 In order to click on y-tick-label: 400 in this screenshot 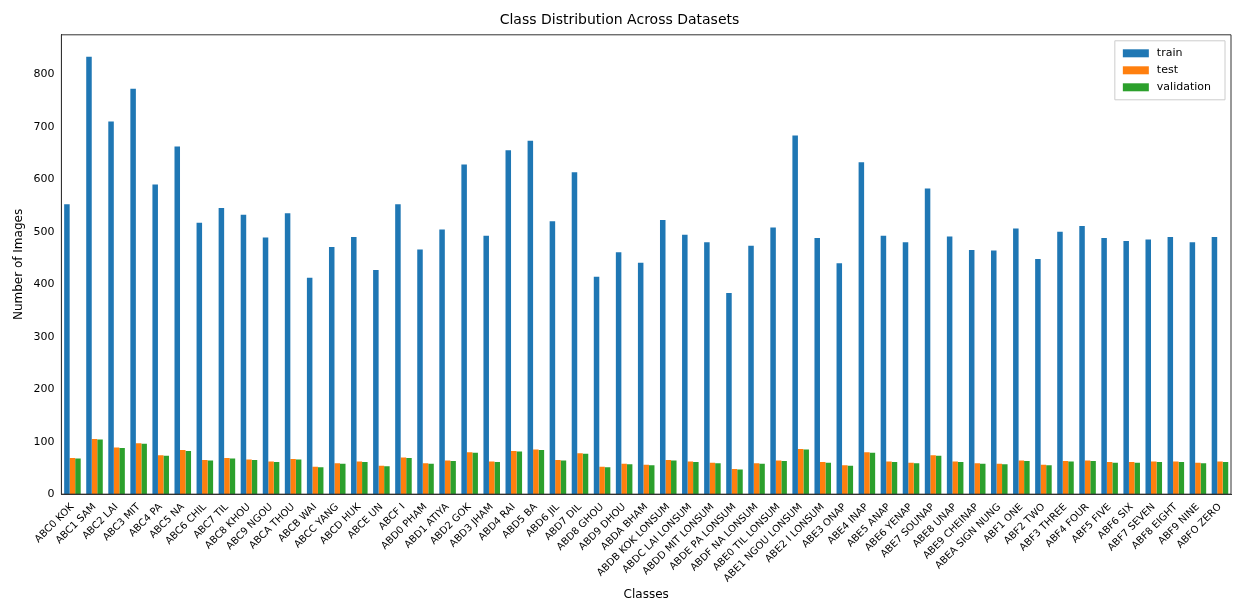, I will do `click(44, 284)`.